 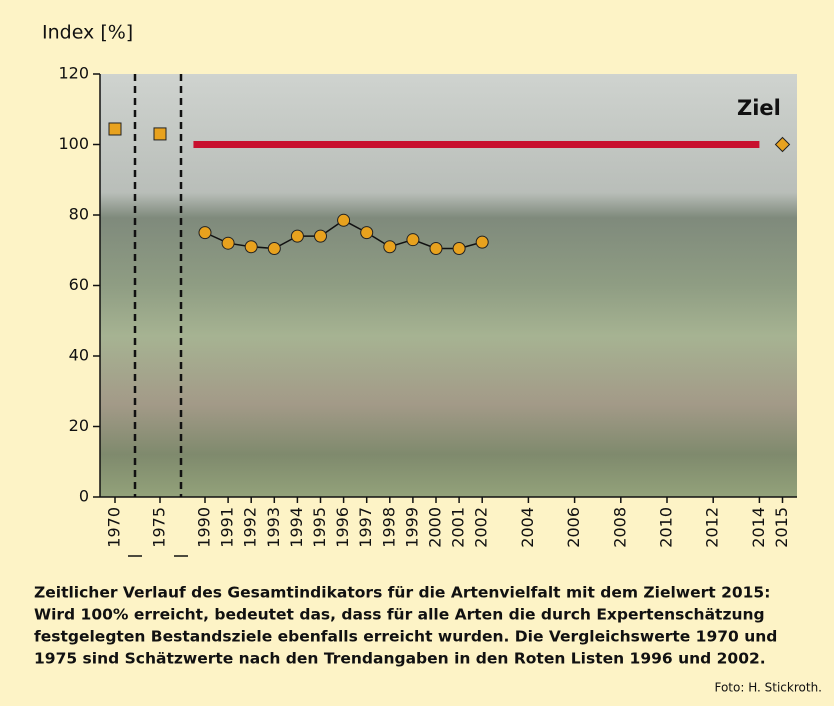 What do you see at coordinates (79, 284) in the screenshot?
I see `y-tick-label: 60` at bounding box center [79, 284].